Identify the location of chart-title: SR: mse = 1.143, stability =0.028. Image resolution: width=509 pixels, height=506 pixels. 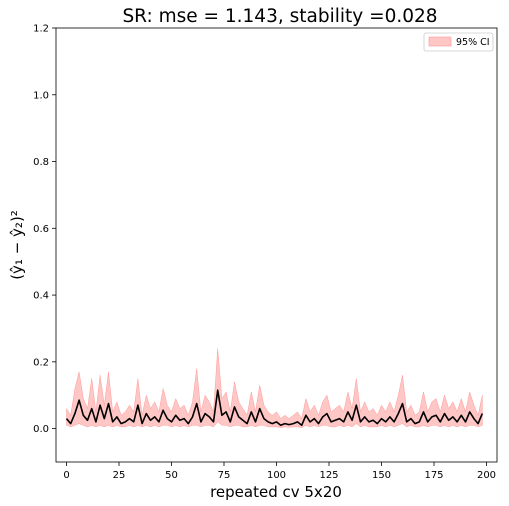
(279, 16).